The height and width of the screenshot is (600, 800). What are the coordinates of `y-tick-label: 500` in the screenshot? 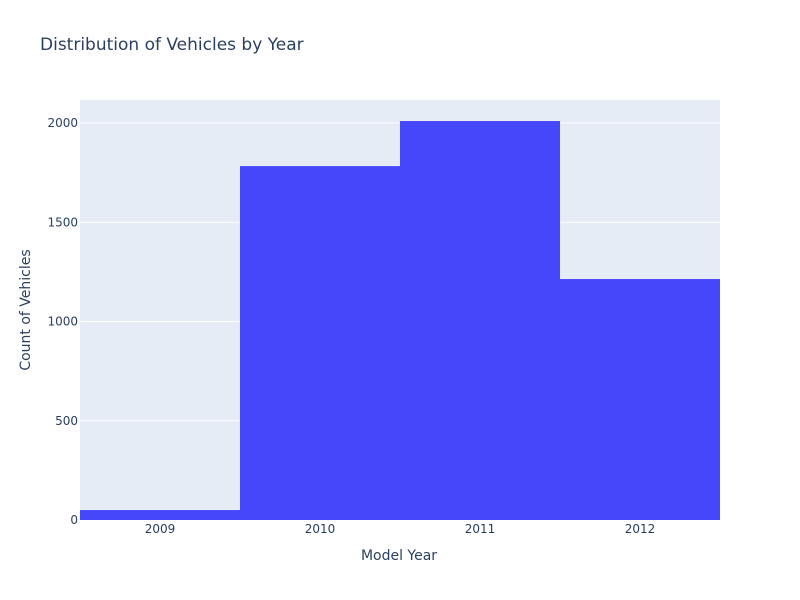 It's located at (66, 421).